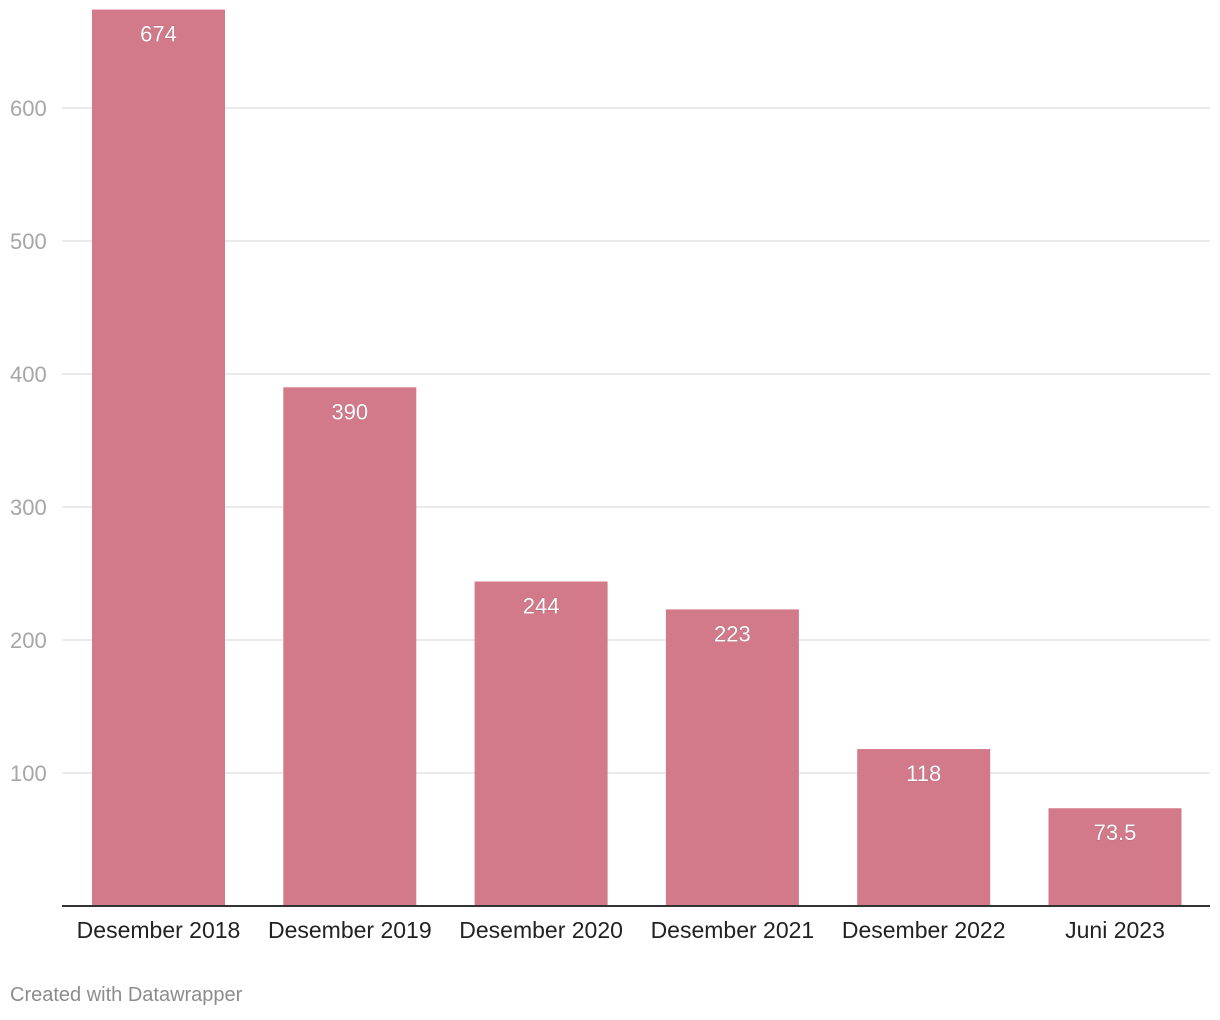 This screenshot has height=1020, width=1220. Describe the element at coordinates (159, 930) in the screenshot. I see `x-tick-label: Desember 2018` at that location.